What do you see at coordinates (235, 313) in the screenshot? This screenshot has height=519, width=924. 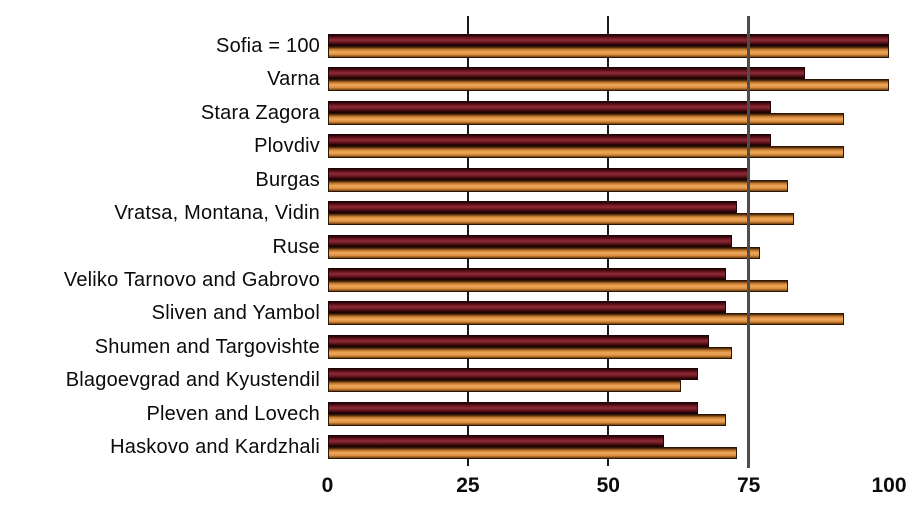 I see `category-label: Sliven and Yambol` at bounding box center [235, 313].